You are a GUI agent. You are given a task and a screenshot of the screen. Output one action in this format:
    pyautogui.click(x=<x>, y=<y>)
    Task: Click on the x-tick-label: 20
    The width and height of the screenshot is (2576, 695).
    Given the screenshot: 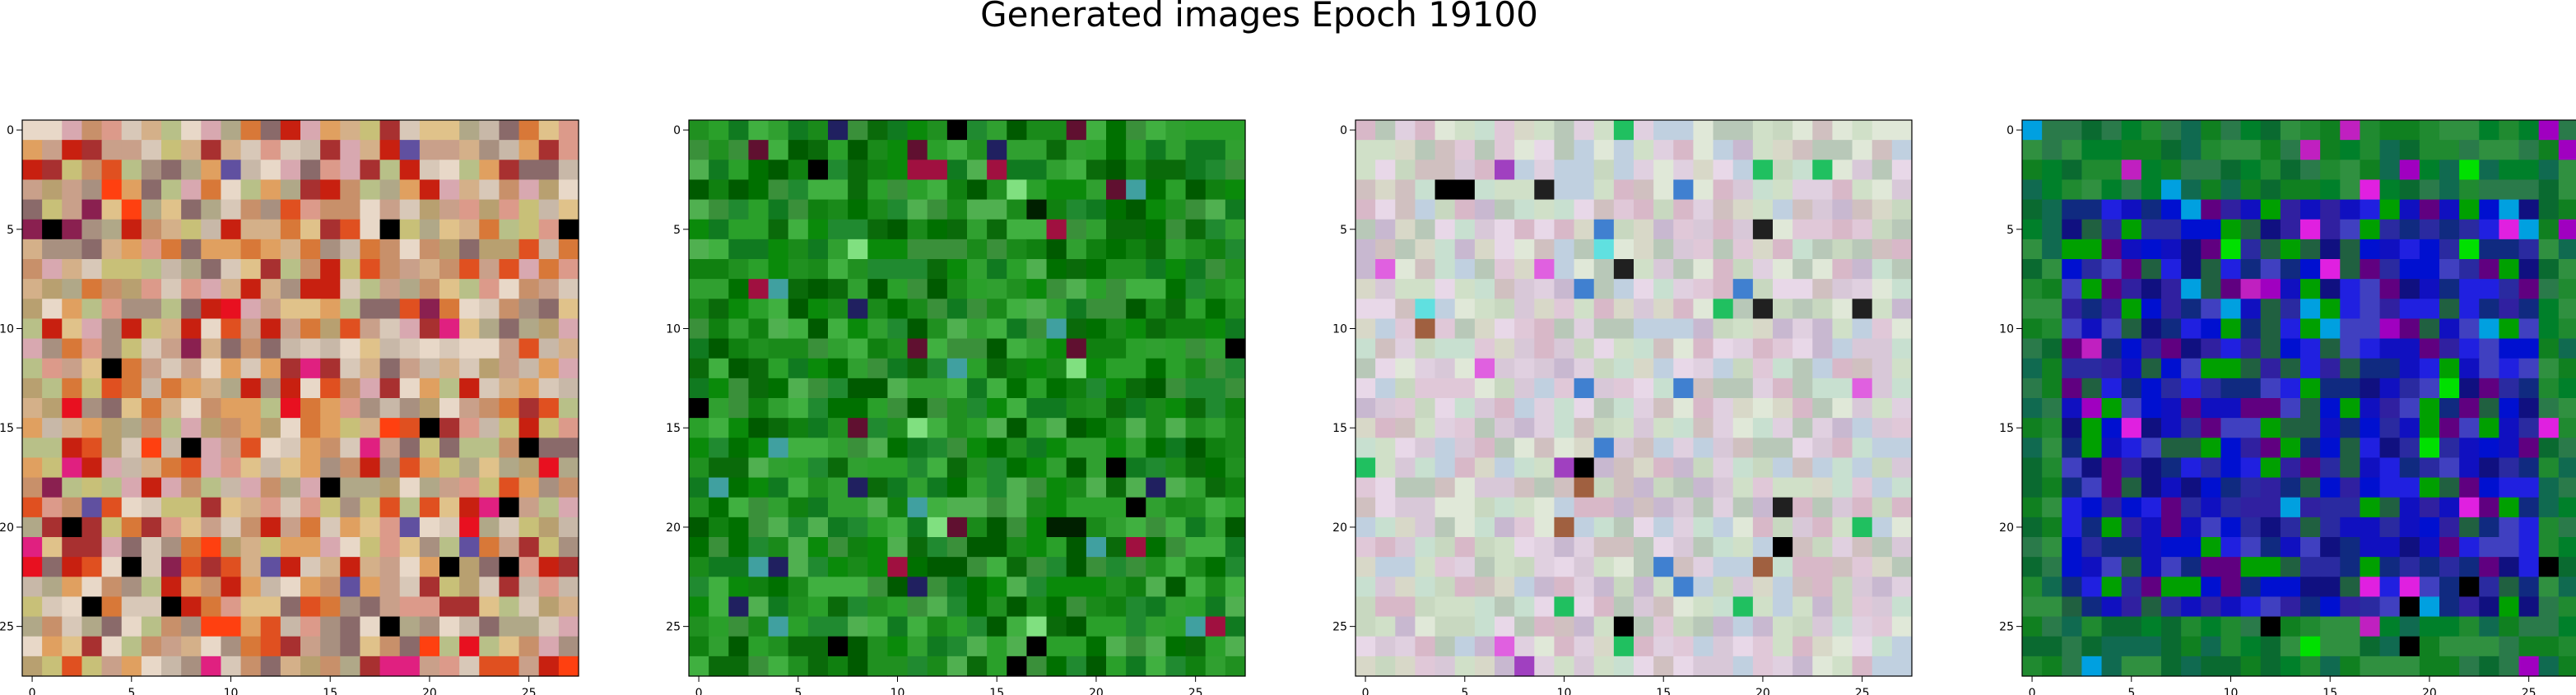 What is the action you would take?
    pyautogui.click(x=1762, y=691)
    